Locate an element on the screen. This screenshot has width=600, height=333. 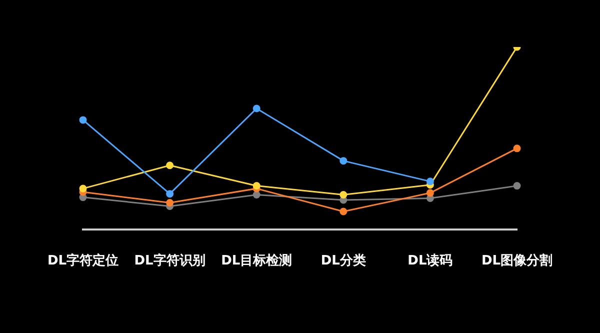
x-tick-label: DL目标检测 is located at coordinates (256, 261).